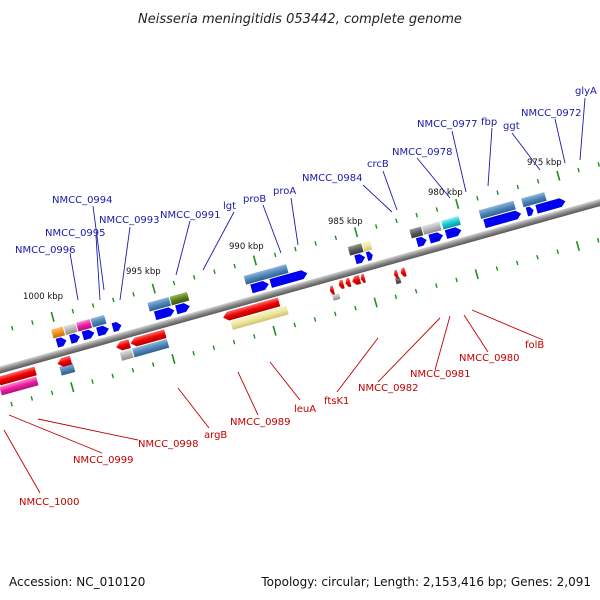 Image resolution: width=600 pixels, height=600 pixels. What do you see at coordinates (190, 215) in the screenshot?
I see `gene-label-NMCC_0991: NMCC_0991` at bounding box center [190, 215].